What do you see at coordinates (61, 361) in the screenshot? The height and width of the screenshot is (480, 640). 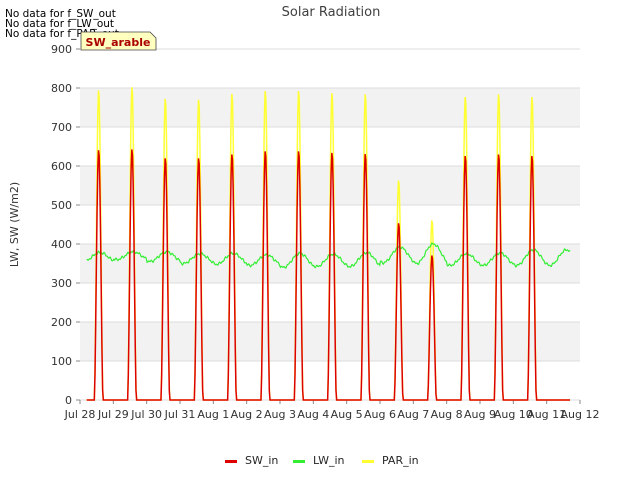 I see `y-tick-label: 100` at bounding box center [61, 361].